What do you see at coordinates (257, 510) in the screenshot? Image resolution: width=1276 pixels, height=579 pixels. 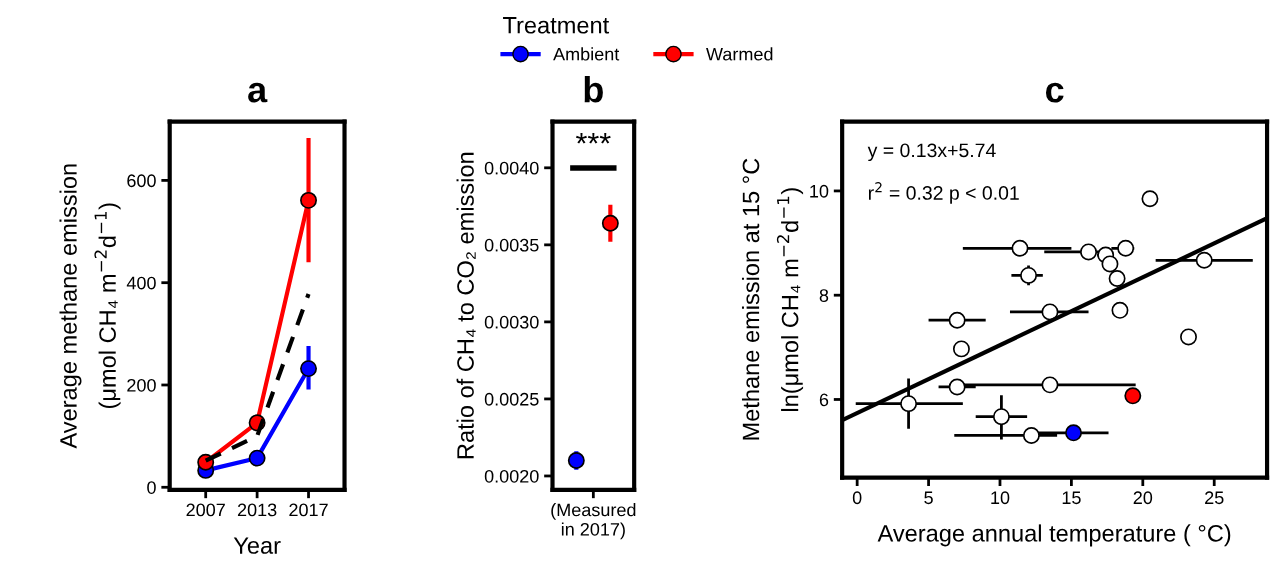 I see `x-tick-label: 2013` at bounding box center [257, 510].